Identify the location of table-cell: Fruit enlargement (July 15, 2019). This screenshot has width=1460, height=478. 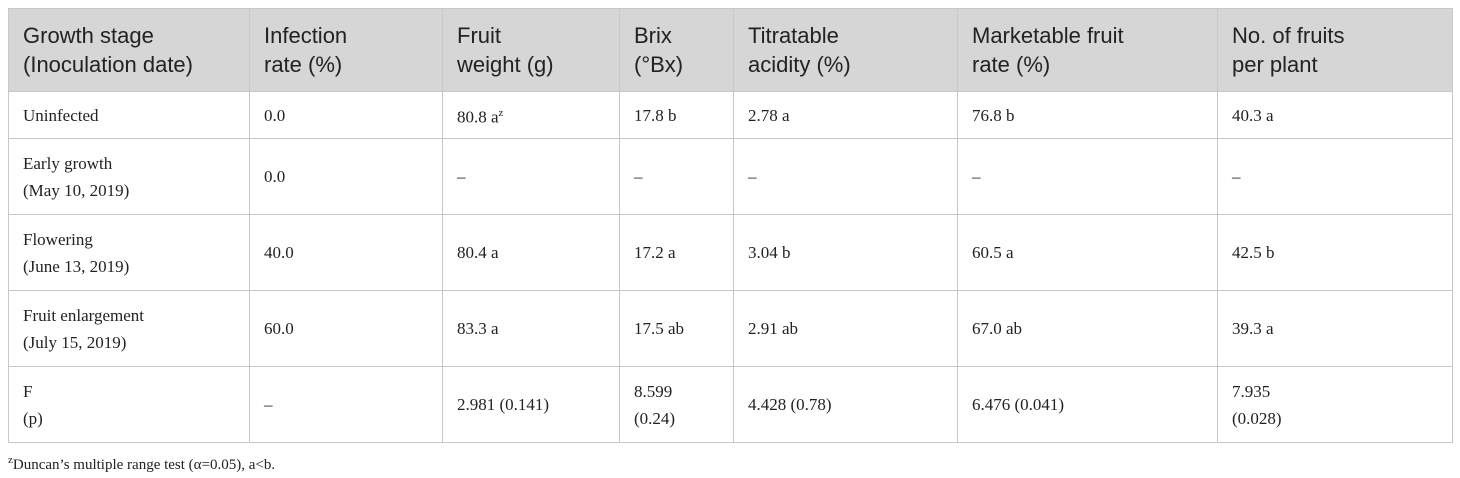
(129, 328).